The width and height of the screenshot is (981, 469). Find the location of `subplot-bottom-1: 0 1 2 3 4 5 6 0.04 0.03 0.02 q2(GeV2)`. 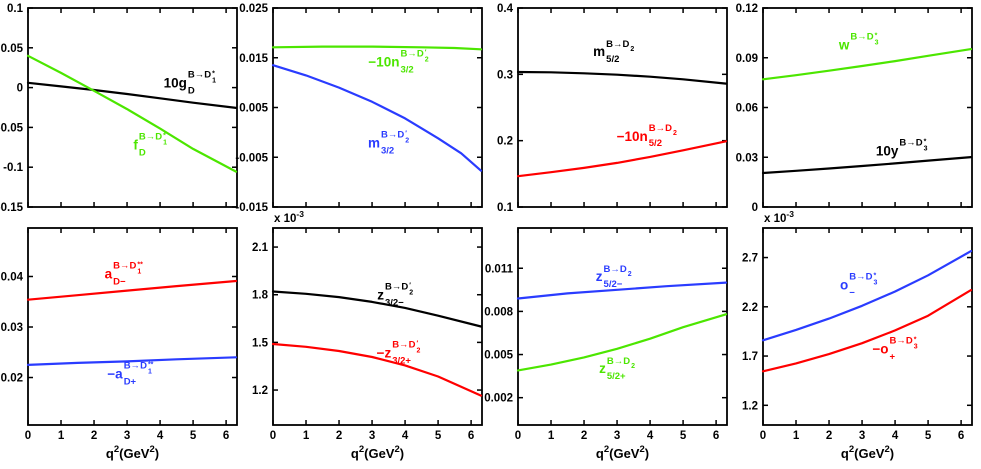

subplot-bottom-1: 0 1 2 3 4 5 6 0.04 0.03 0.02 q2(GeV2) is located at coordinates (119, 344).